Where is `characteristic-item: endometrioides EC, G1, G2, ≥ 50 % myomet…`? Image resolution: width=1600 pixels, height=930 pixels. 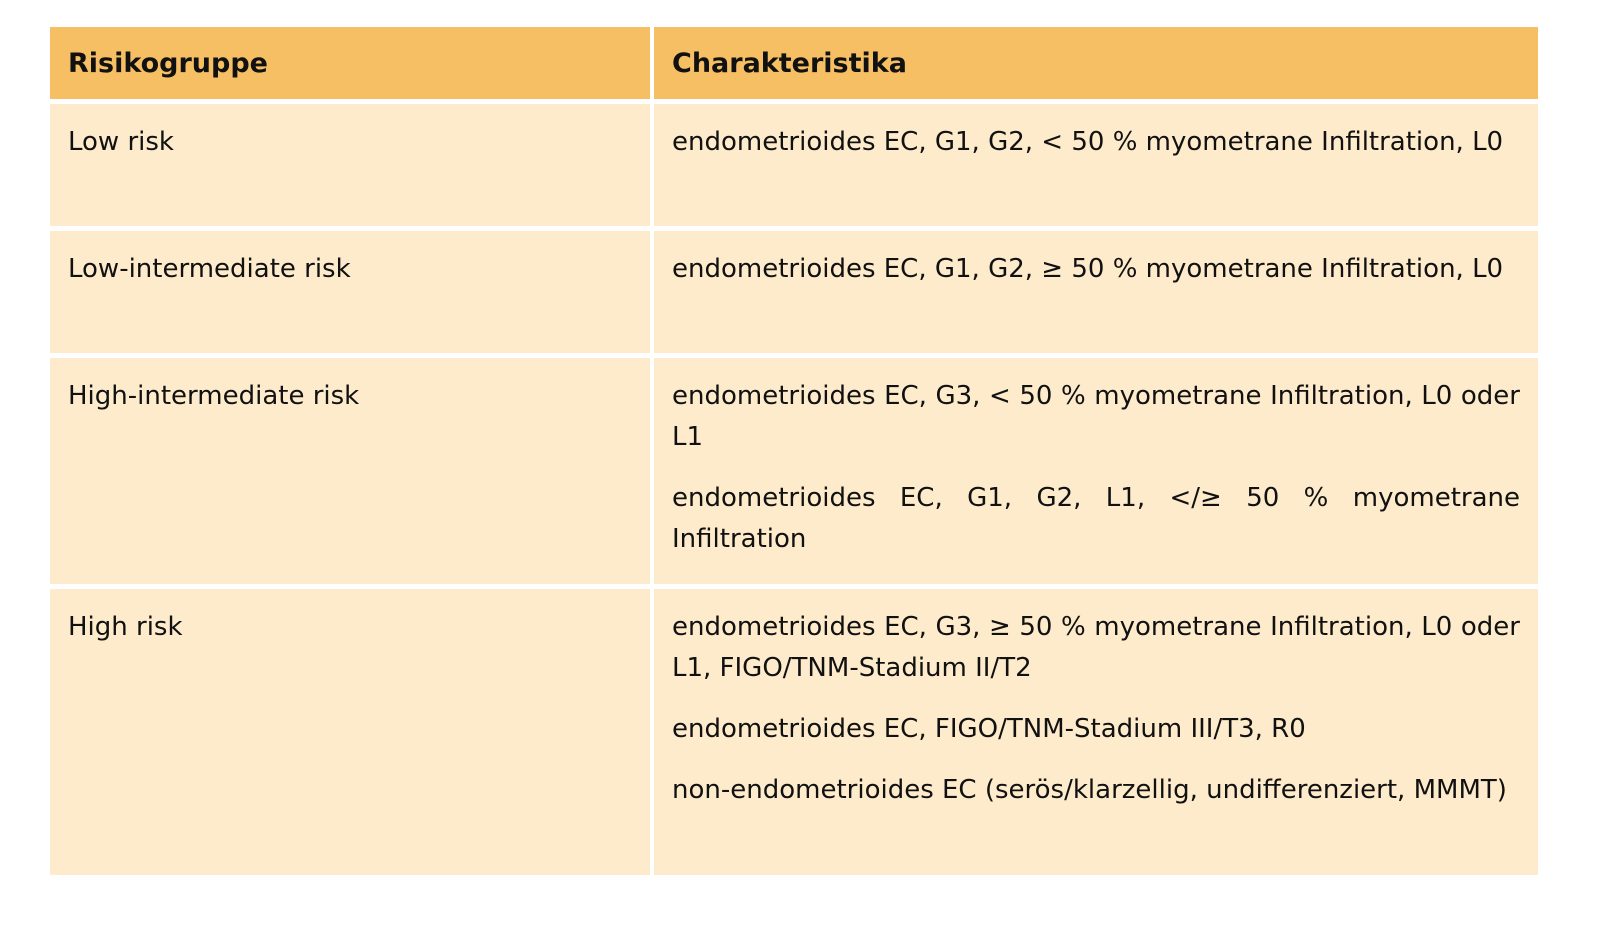
characteristic-item: endometrioides EC, G1, G2, ≥ 50 % myomet… is located at coordinates (1088, 269).